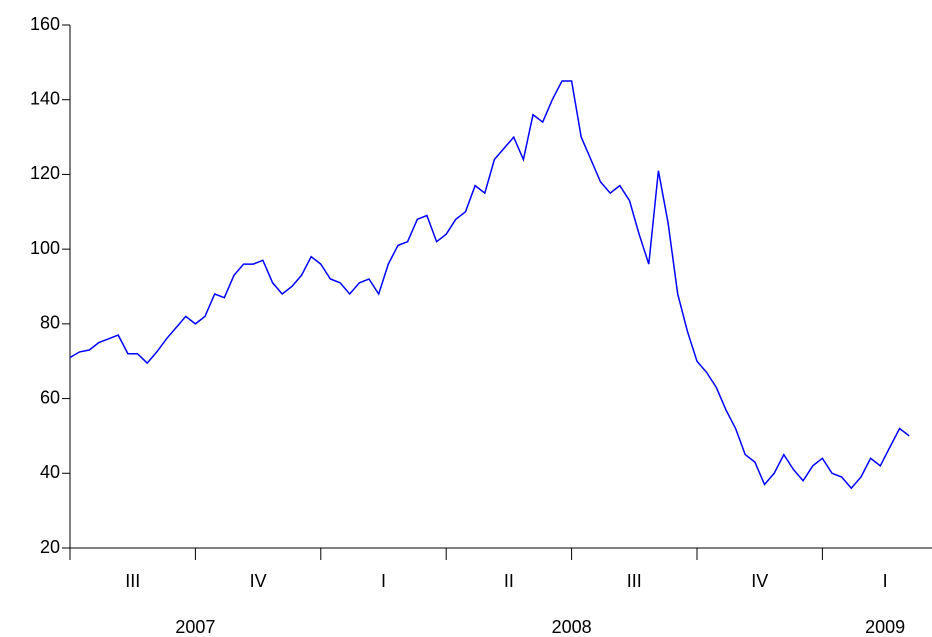  I want to click on y-tick-label: 80, so click(50, 323).